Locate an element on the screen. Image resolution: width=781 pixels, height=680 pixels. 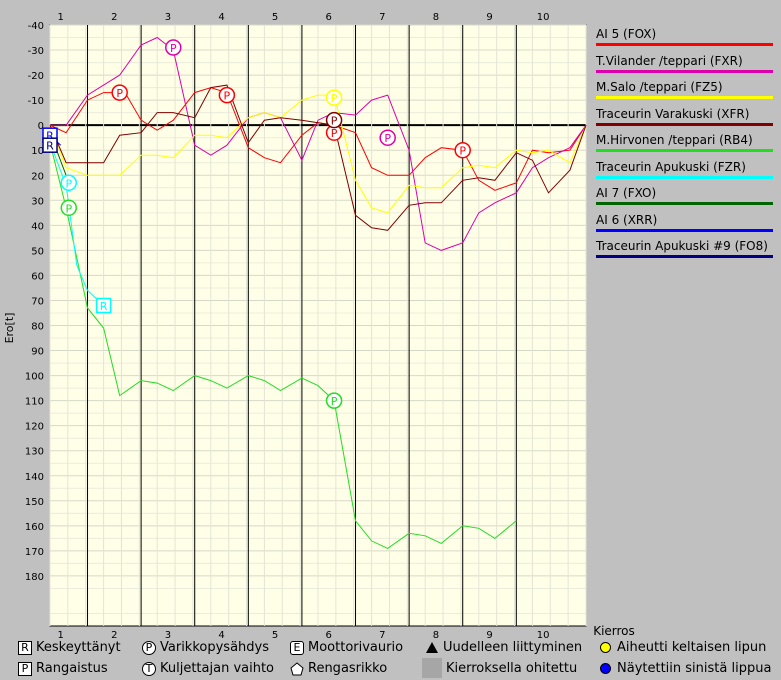
y-tick-label: 90 is located at coordinates (37, 352).